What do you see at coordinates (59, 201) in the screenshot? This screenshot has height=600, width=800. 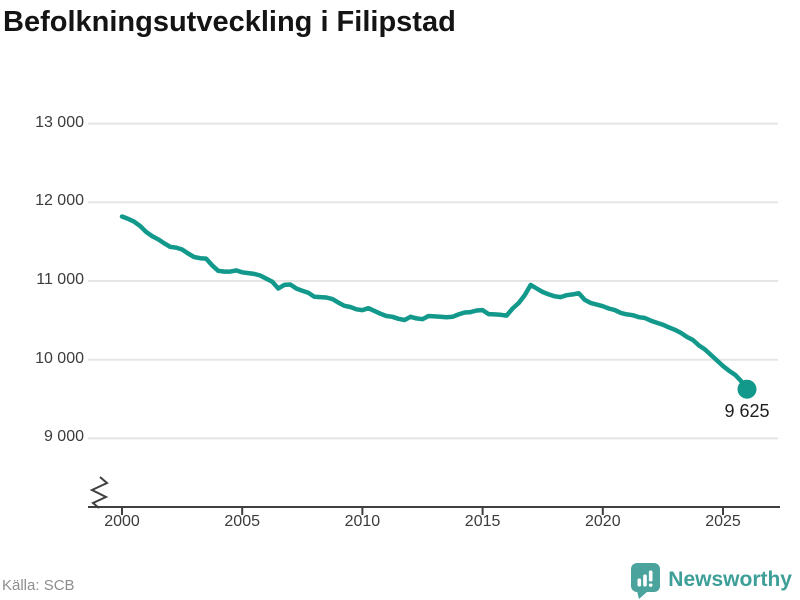 I see `y-tick-label: 12 000` at bounding box center [59, 201].